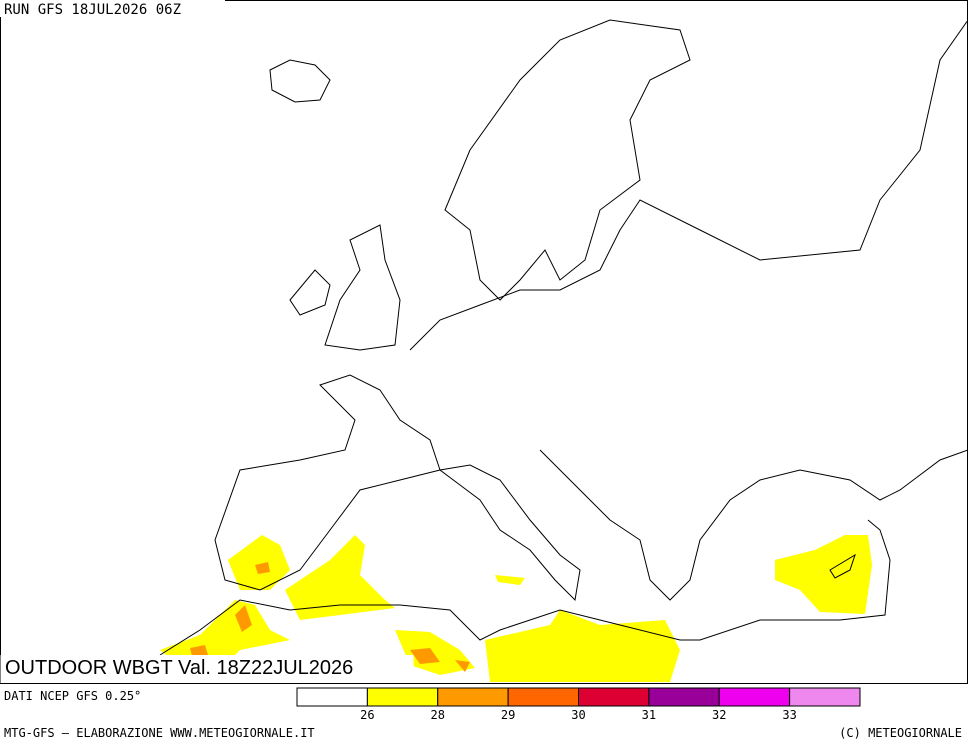 The height and width of the screenshot is (745, 968). Describe the element at coordinates (578, 715) in the screenshot. I see `colorbar-tick-label: 30` at that location.